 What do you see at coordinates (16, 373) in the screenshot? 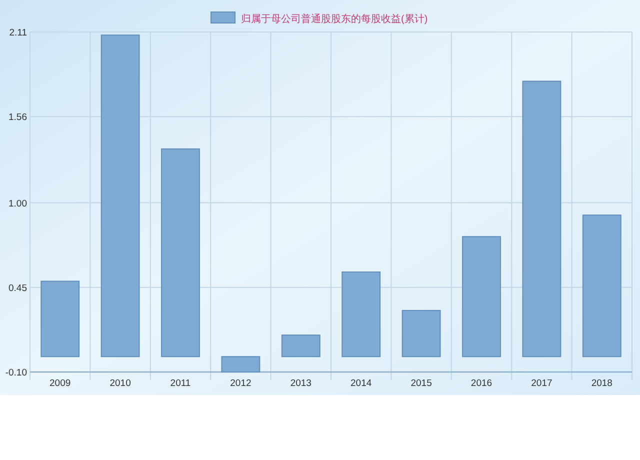
I see `y-tick-label: -0.10` at bounding box center [16, 373].